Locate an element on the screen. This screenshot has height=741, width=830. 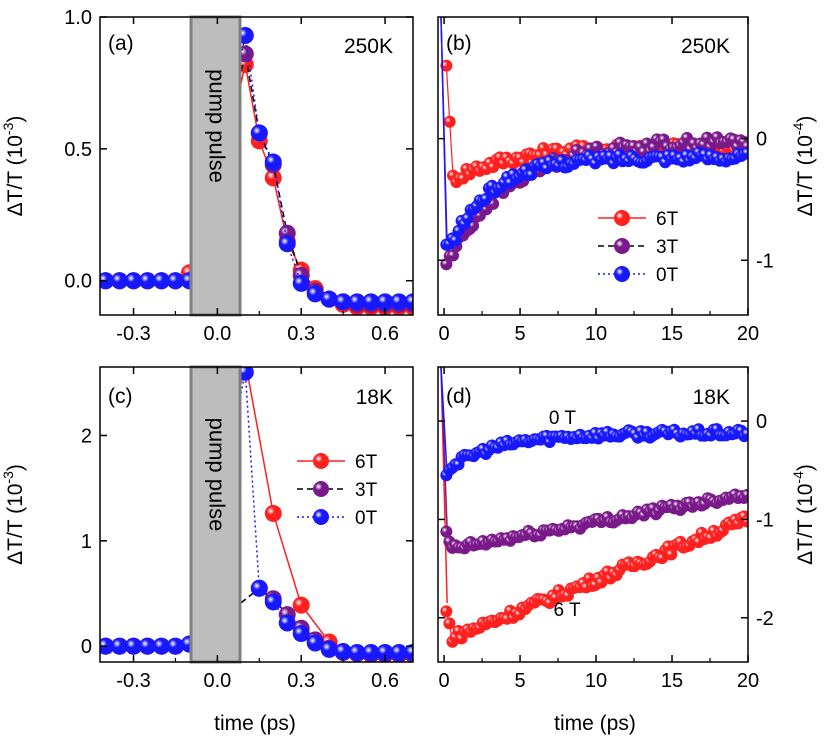
x-tick-label: 20 is located at coordinates (748, 334).